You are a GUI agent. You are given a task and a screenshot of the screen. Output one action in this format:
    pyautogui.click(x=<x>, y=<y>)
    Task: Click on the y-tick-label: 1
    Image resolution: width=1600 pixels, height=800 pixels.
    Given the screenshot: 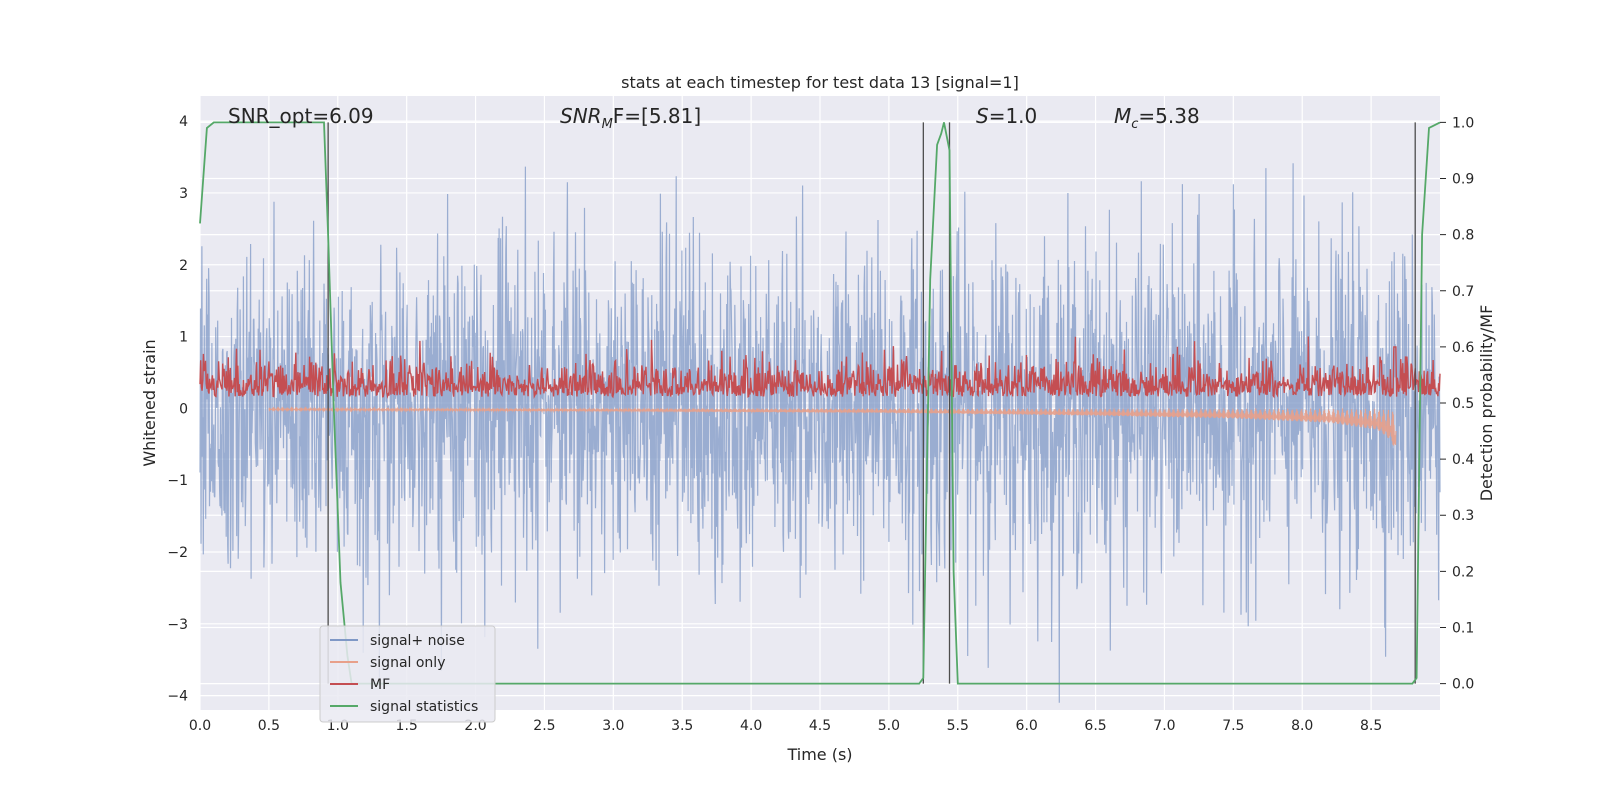 What is the action you would take?
    pyautogui.click(x=183, y=338)
    